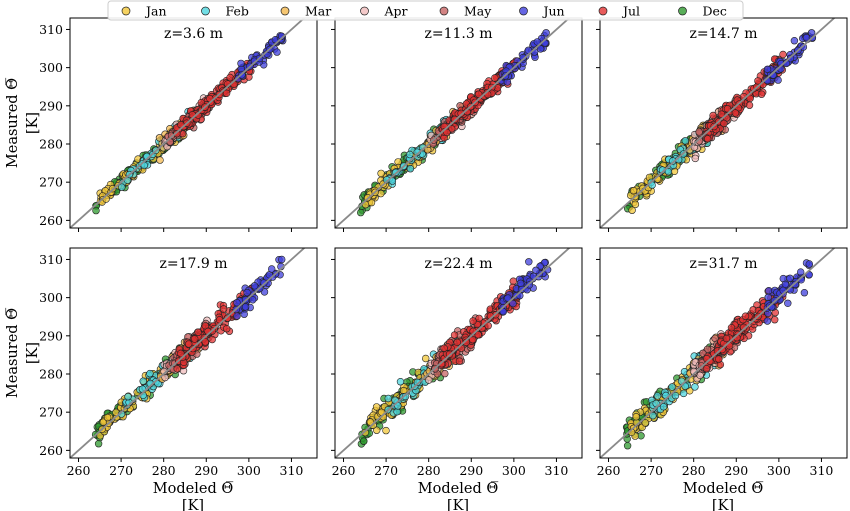 Image resolution: width=850 pixels, height=511 pixels. Describe the element at coordinates (225, 11) in the screenshot. I see `legend-item-feb: Feb` at that location.